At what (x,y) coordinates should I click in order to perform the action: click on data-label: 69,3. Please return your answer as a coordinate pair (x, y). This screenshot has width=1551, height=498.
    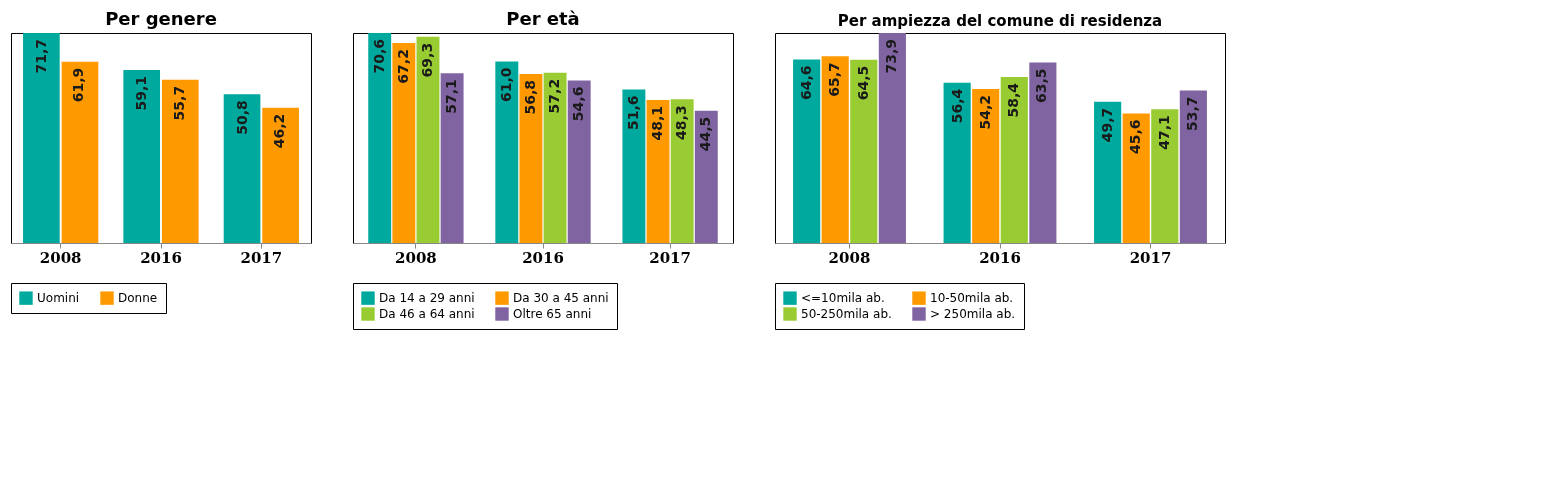
    Looking at the image, I should click on (426, 60).